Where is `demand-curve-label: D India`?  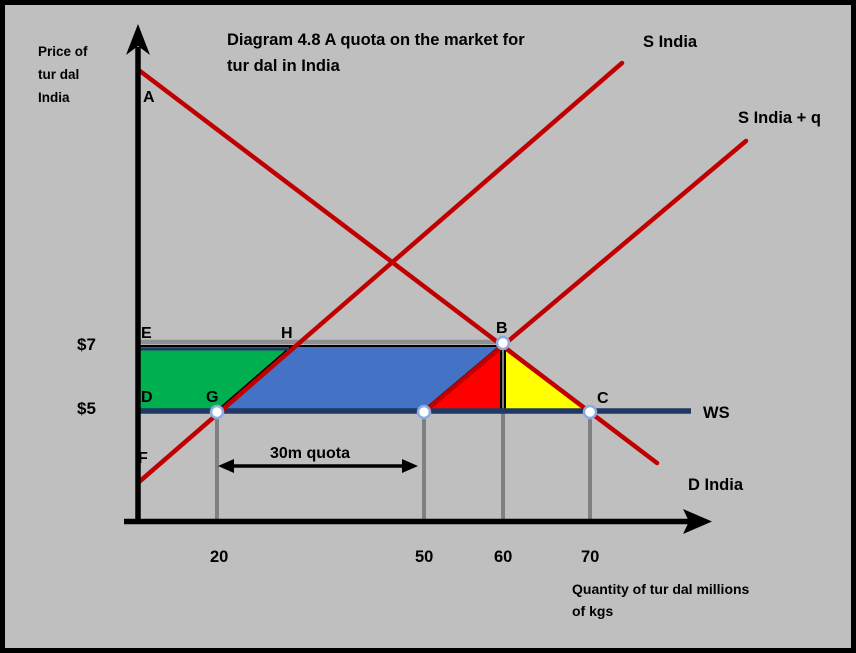
demand-curve-label: D India is located at coordinates (716, 485).